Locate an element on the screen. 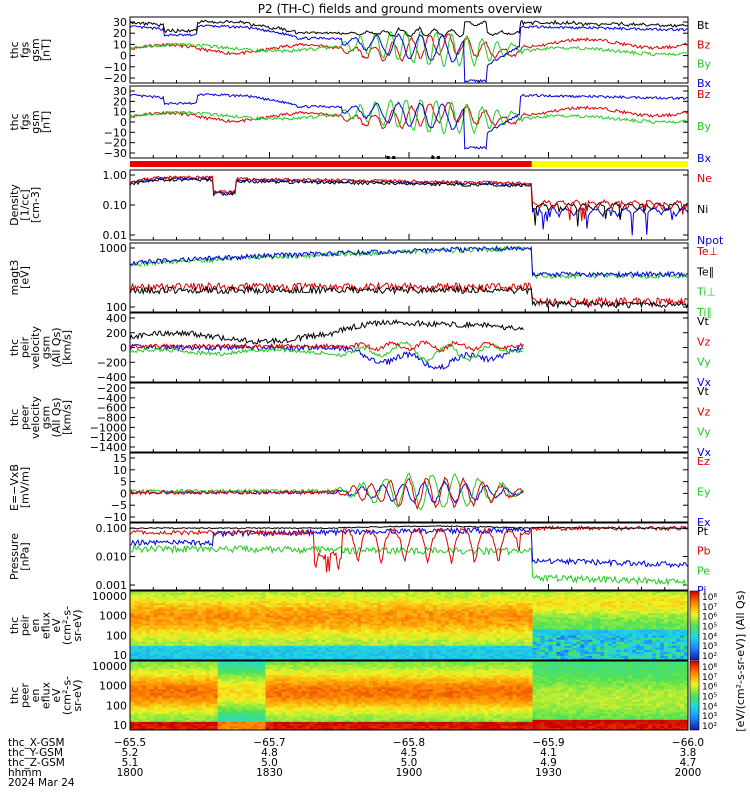  panel-10-ytick-label: 10000 is located at coordinates (109, 666).